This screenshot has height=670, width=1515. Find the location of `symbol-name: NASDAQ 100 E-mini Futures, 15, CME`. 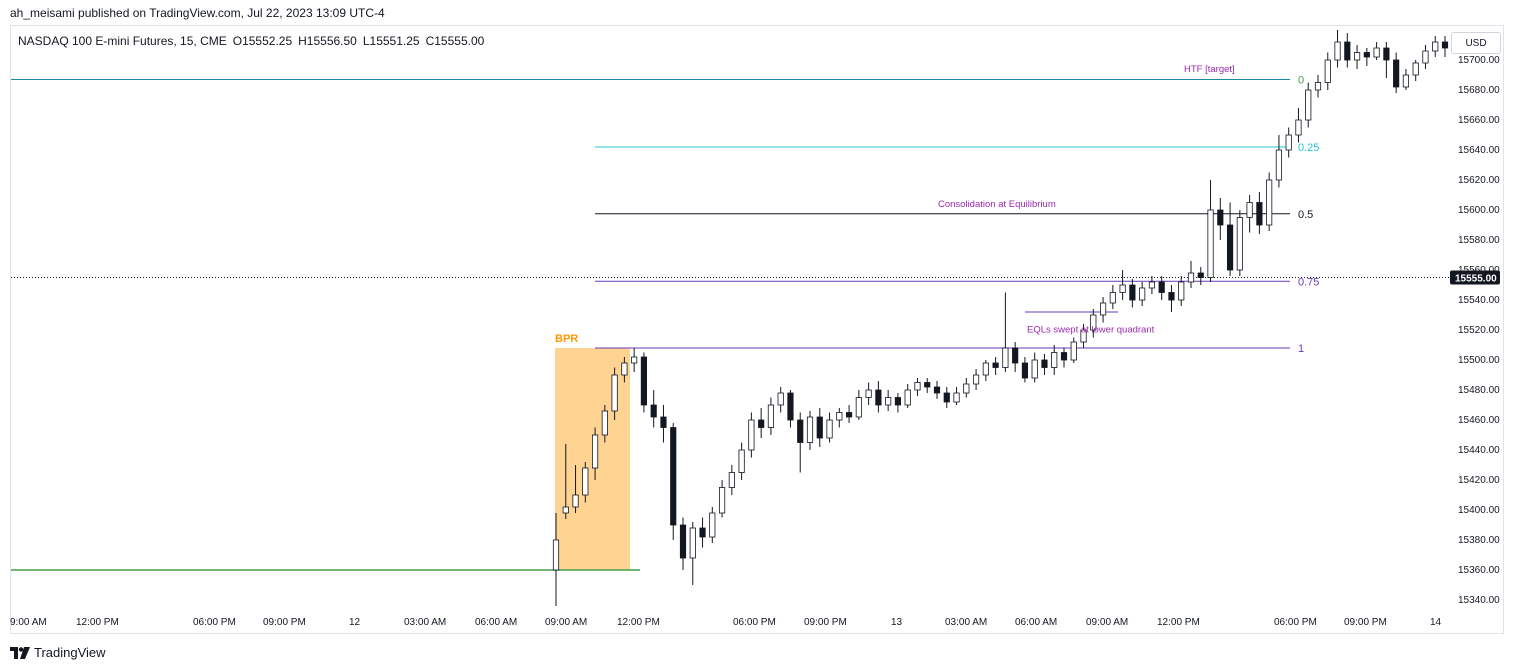

symbol-name: NASDAQ 100 E-mini Futures, 15, CME is located at coordinates (122, 41).